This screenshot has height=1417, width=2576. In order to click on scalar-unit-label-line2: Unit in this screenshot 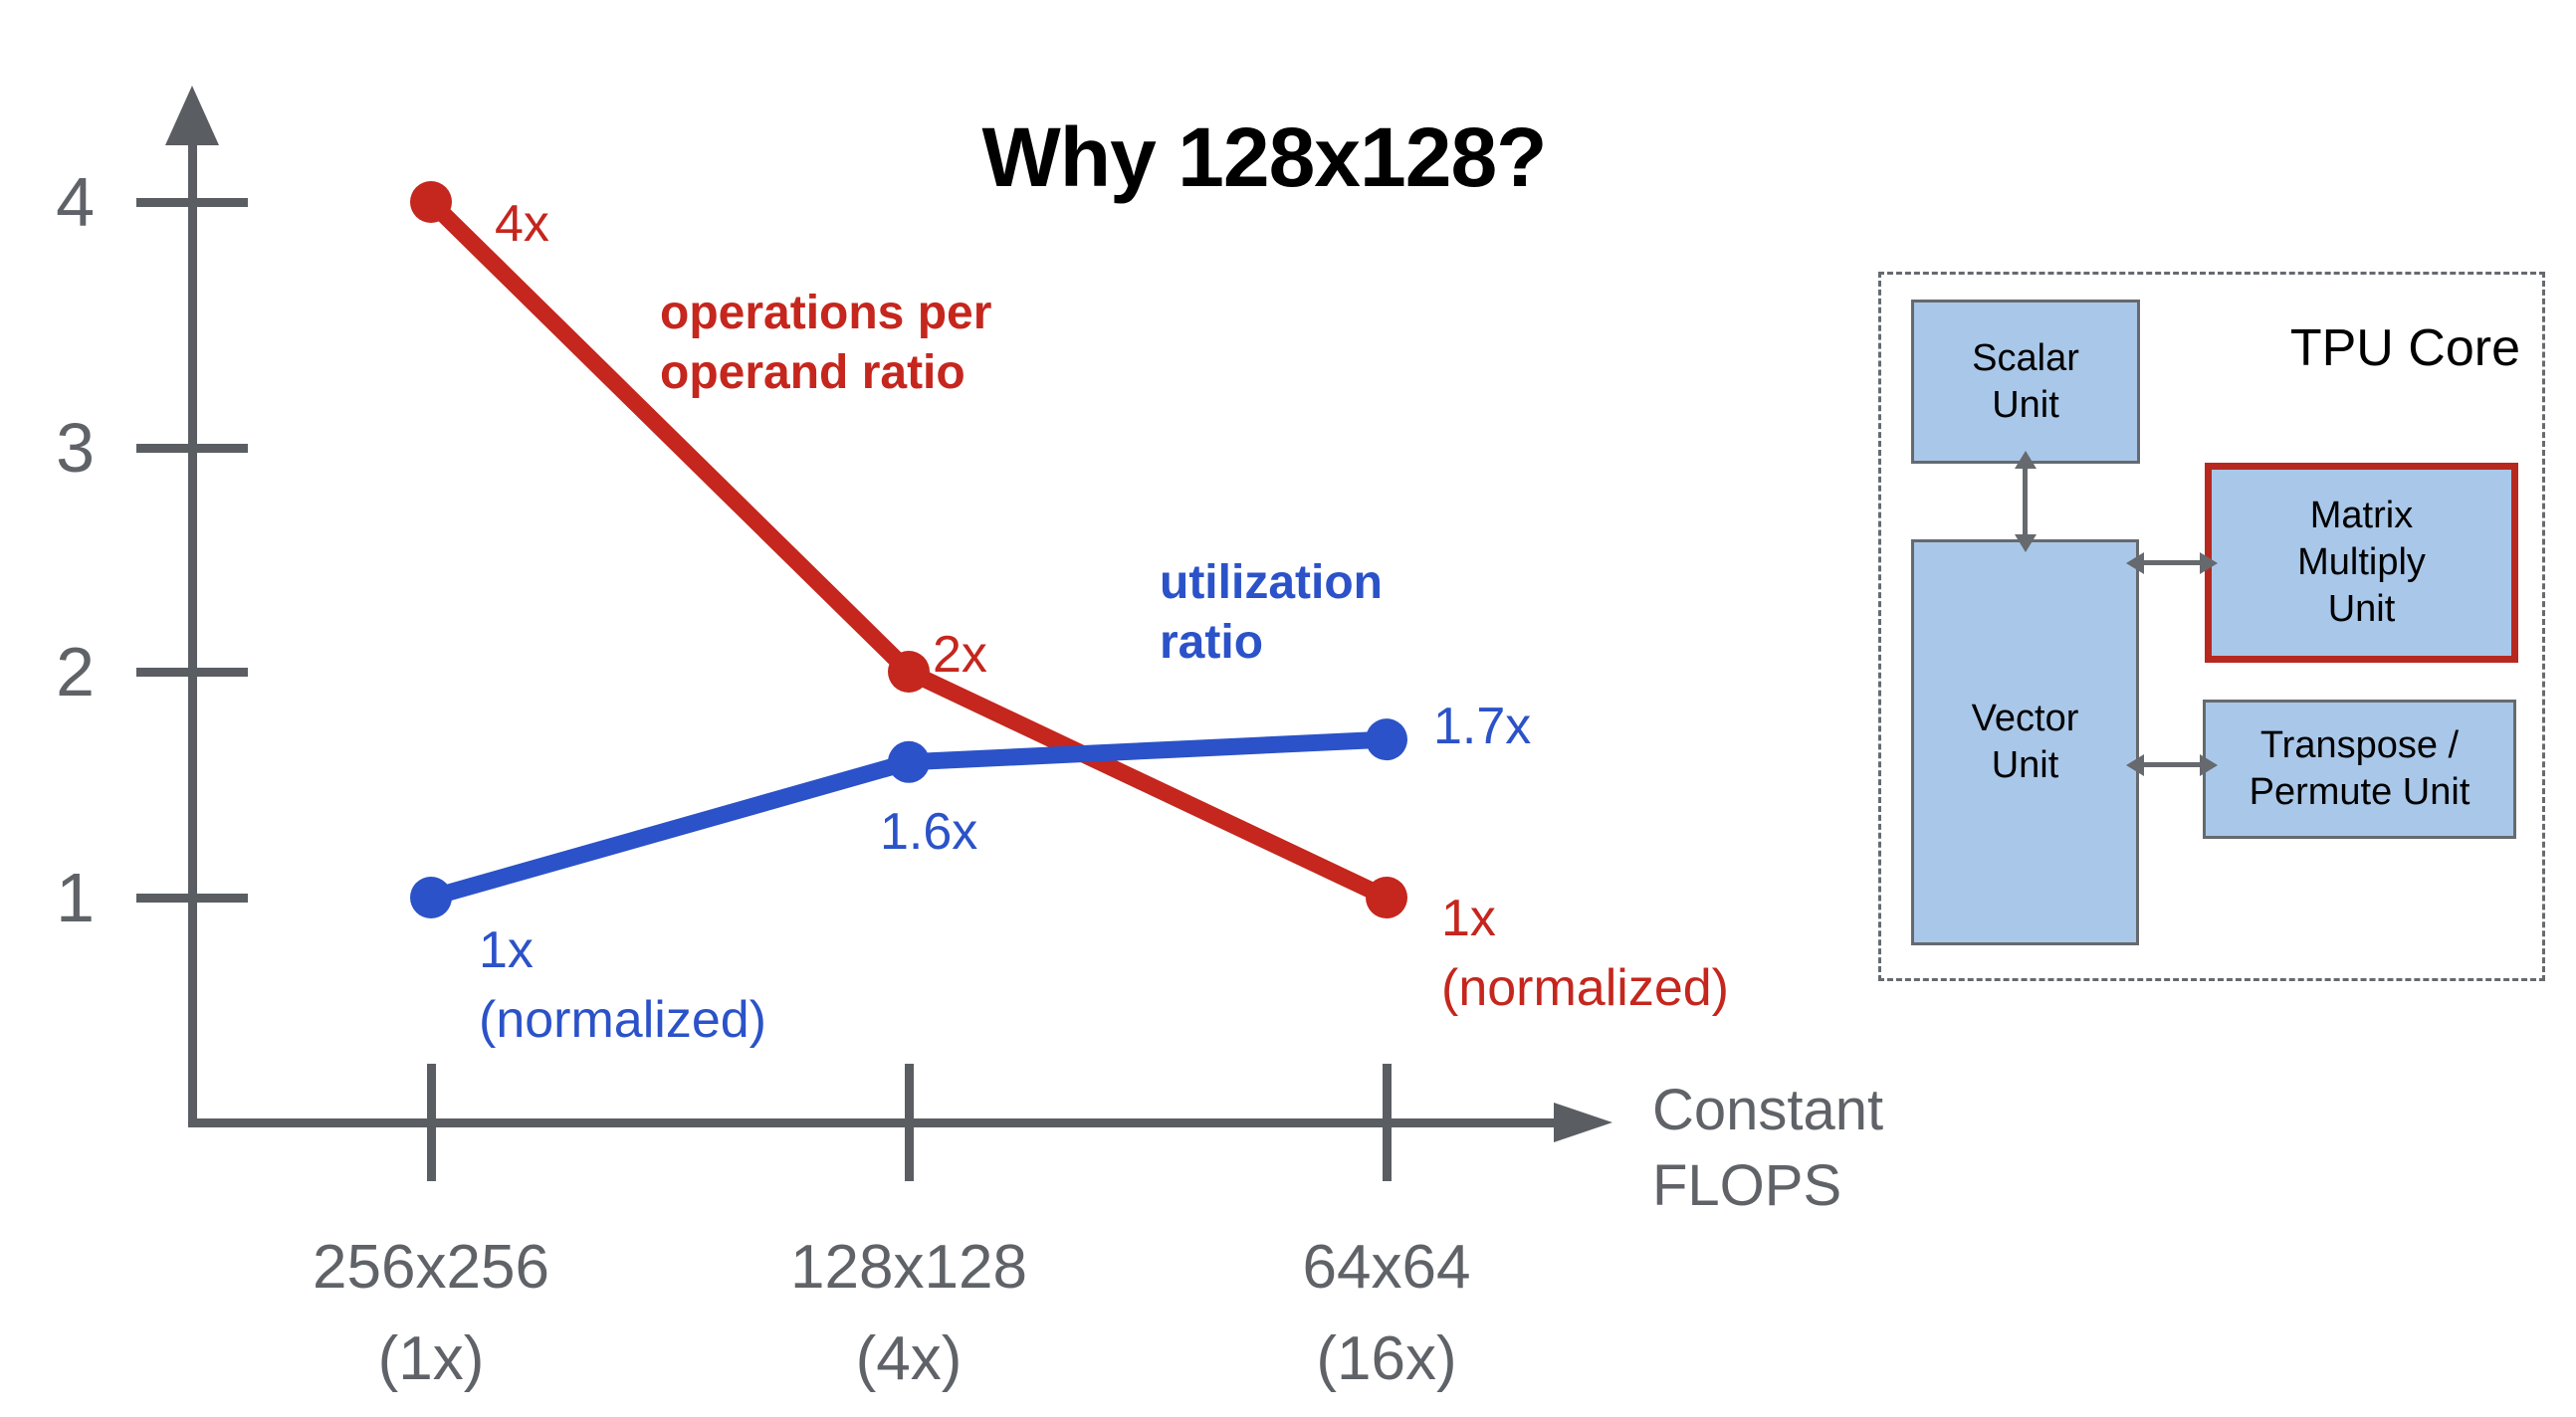, I will do `click(2025, 404)`.